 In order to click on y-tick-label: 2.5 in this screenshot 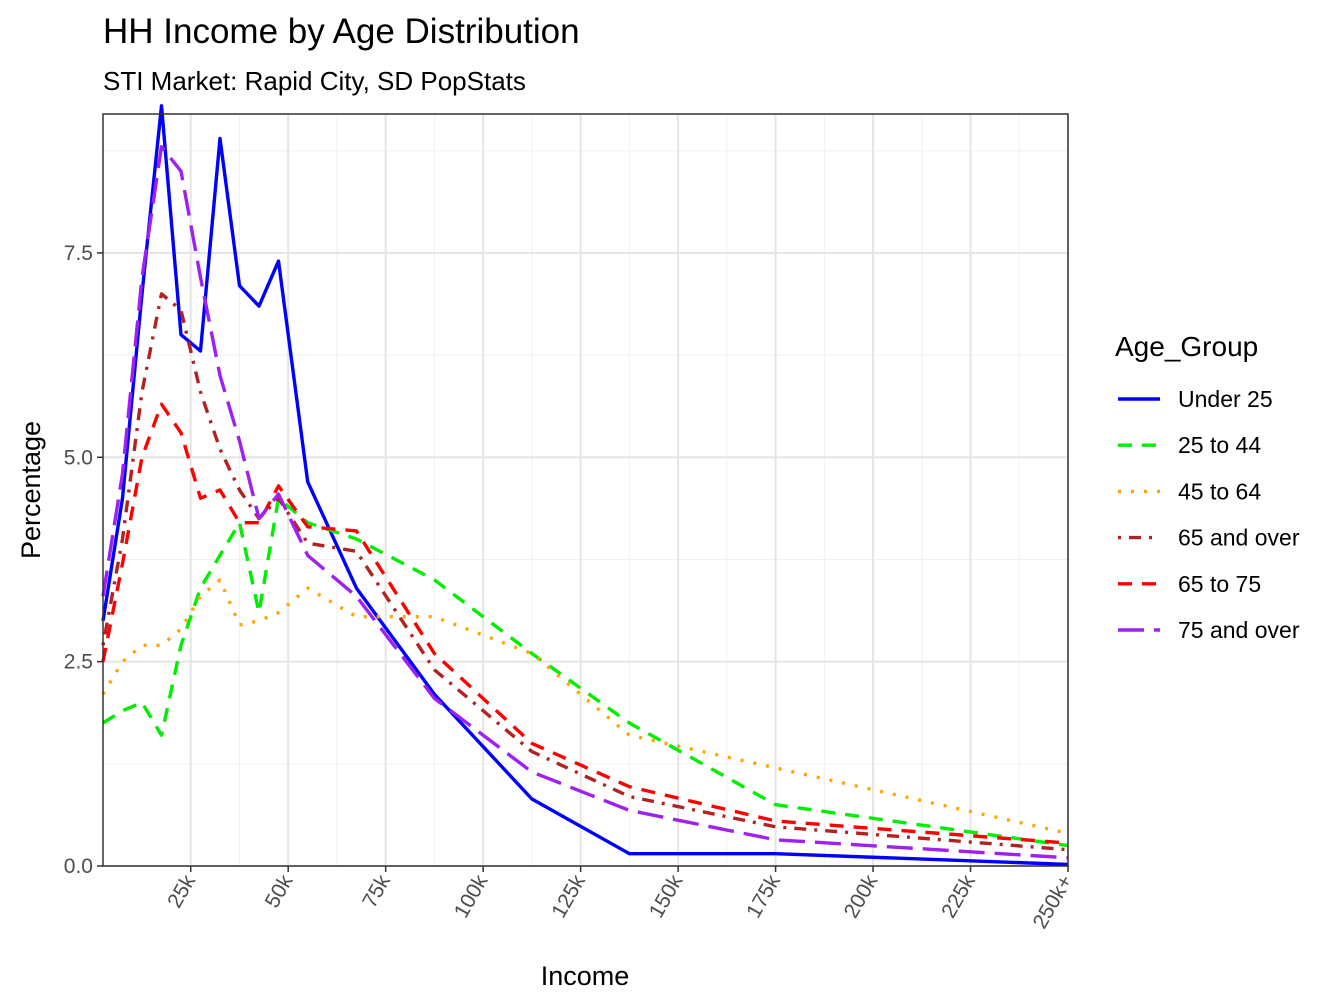, I will do `click(78, 662)`.